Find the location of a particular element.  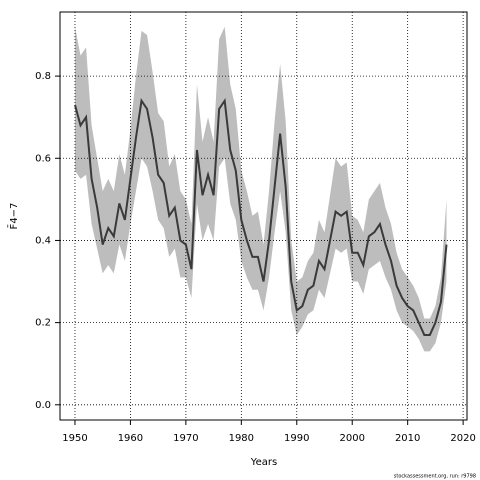

x-tick-label: 1970 is located at coordinates (185, 438).